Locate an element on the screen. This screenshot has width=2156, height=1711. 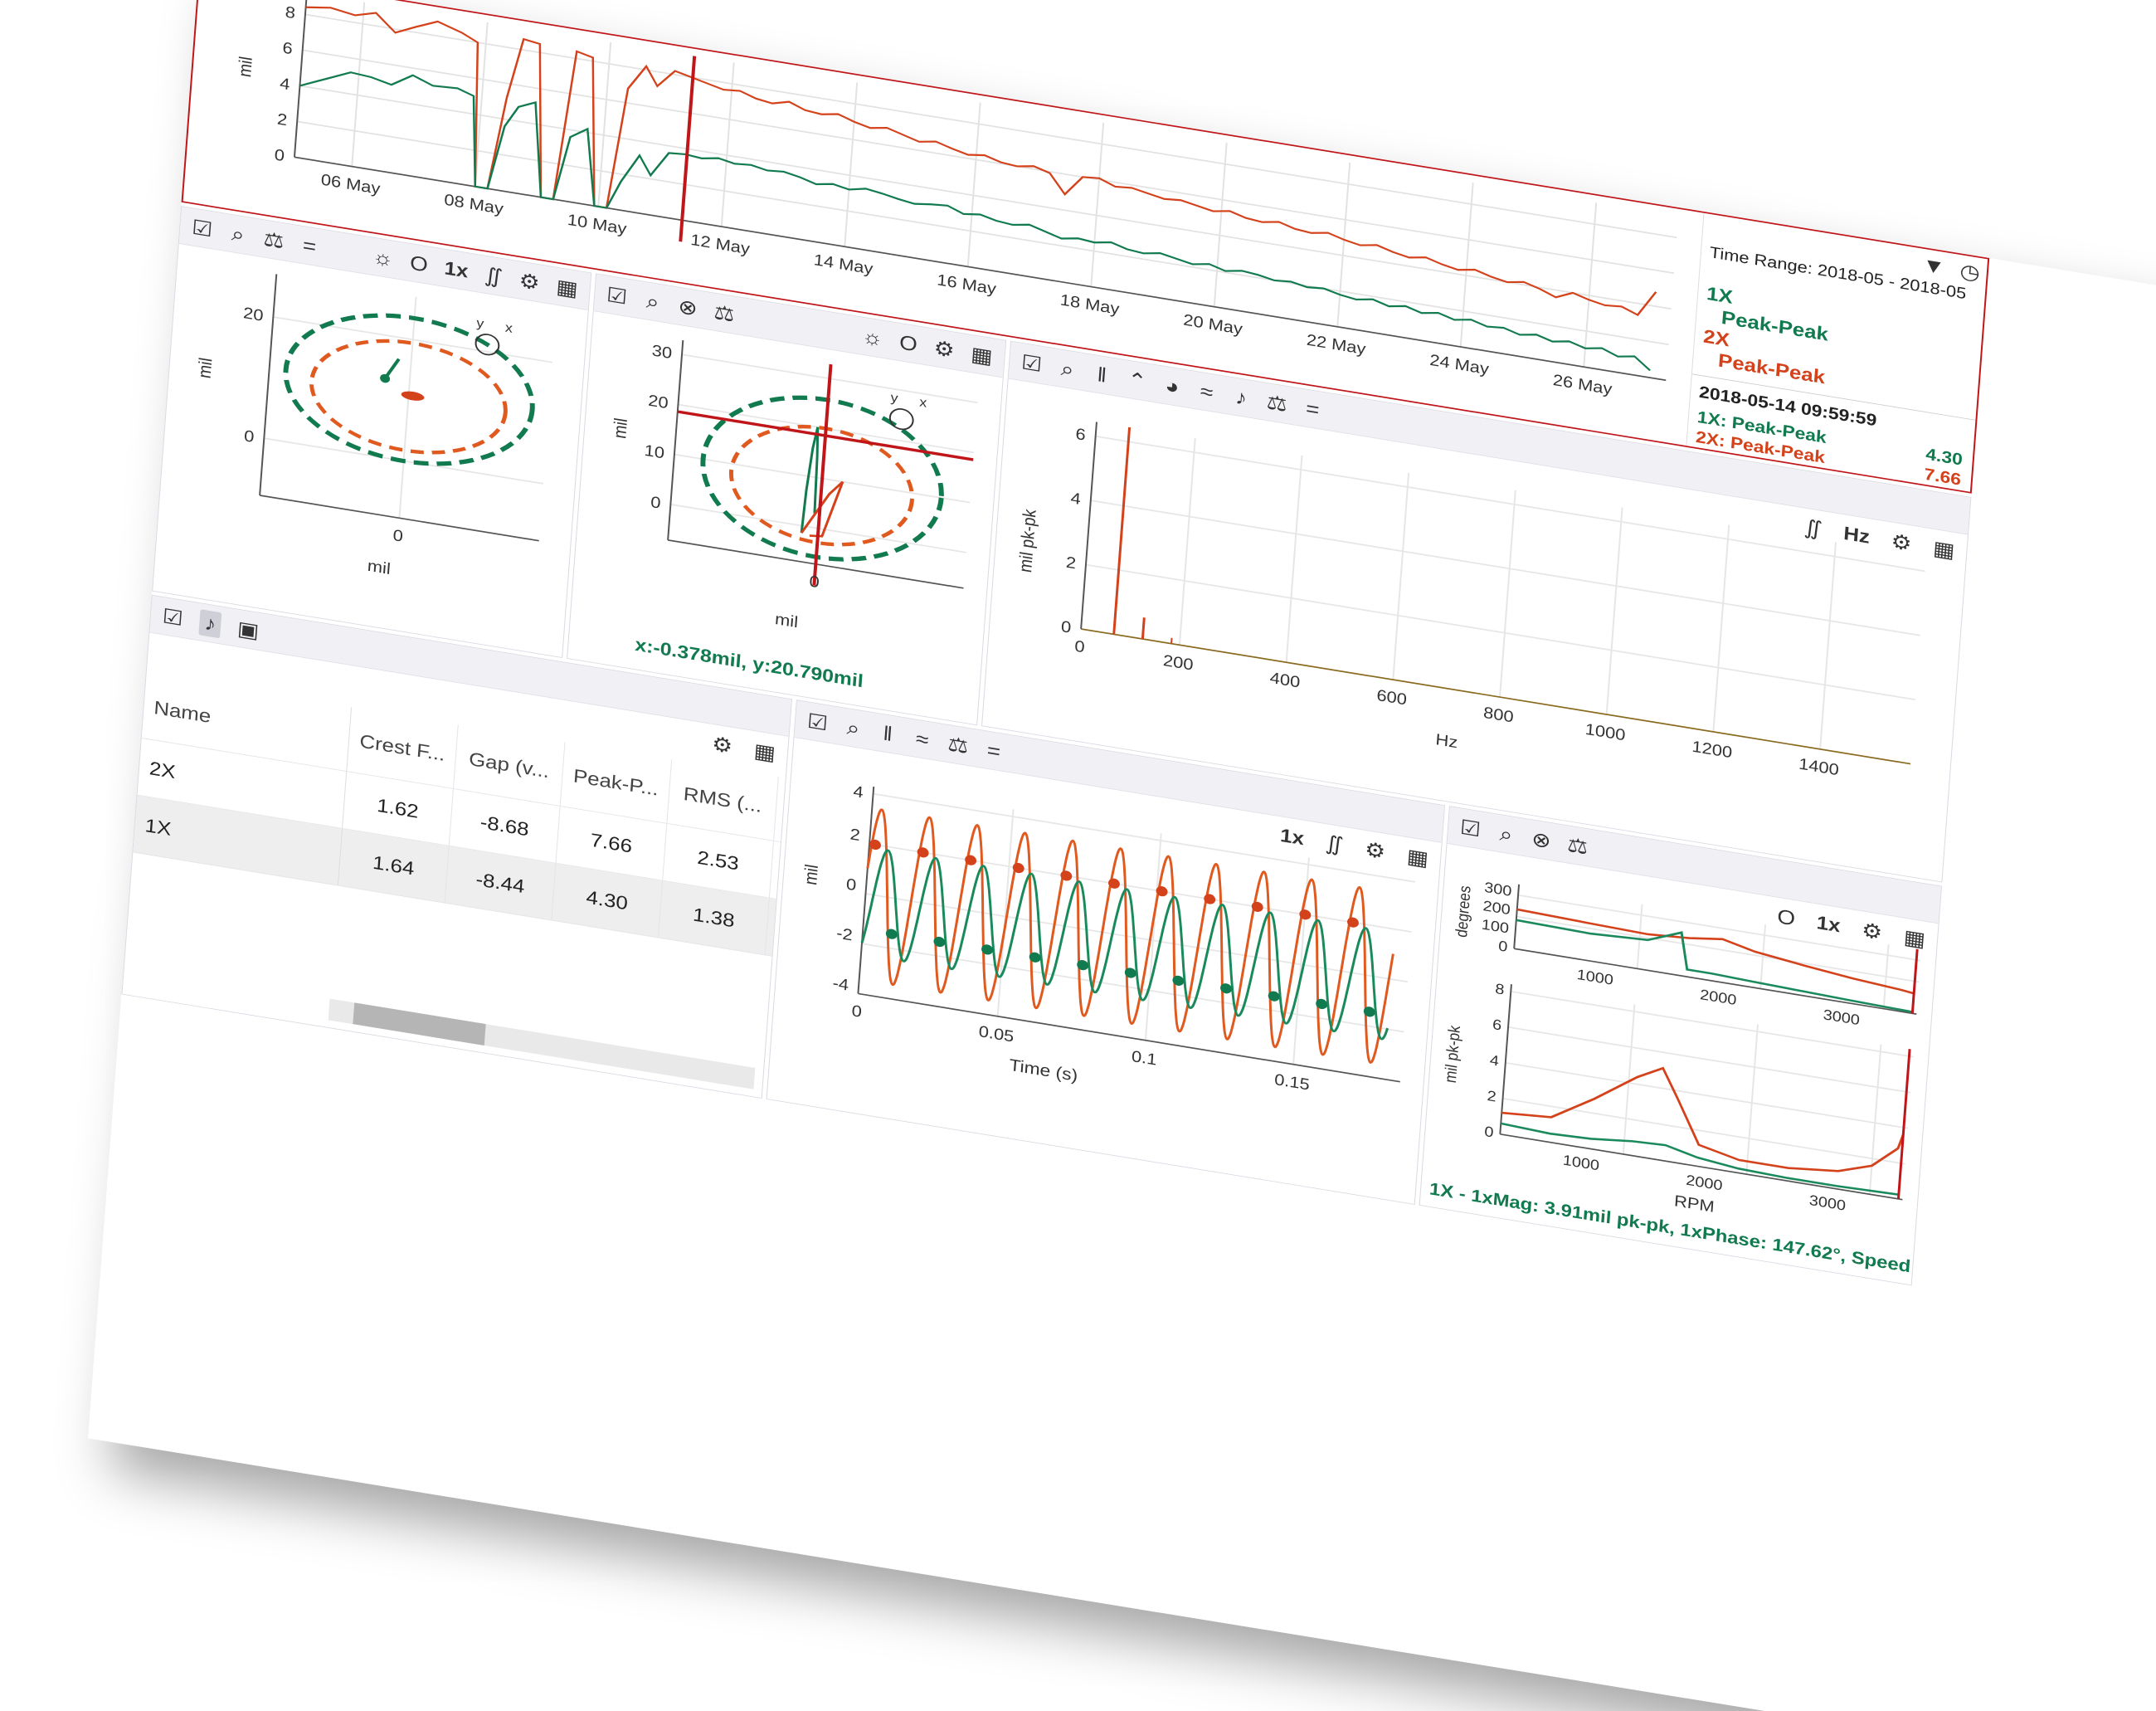
legend-2x-label: 2X is located at coordinates (1716, 337).